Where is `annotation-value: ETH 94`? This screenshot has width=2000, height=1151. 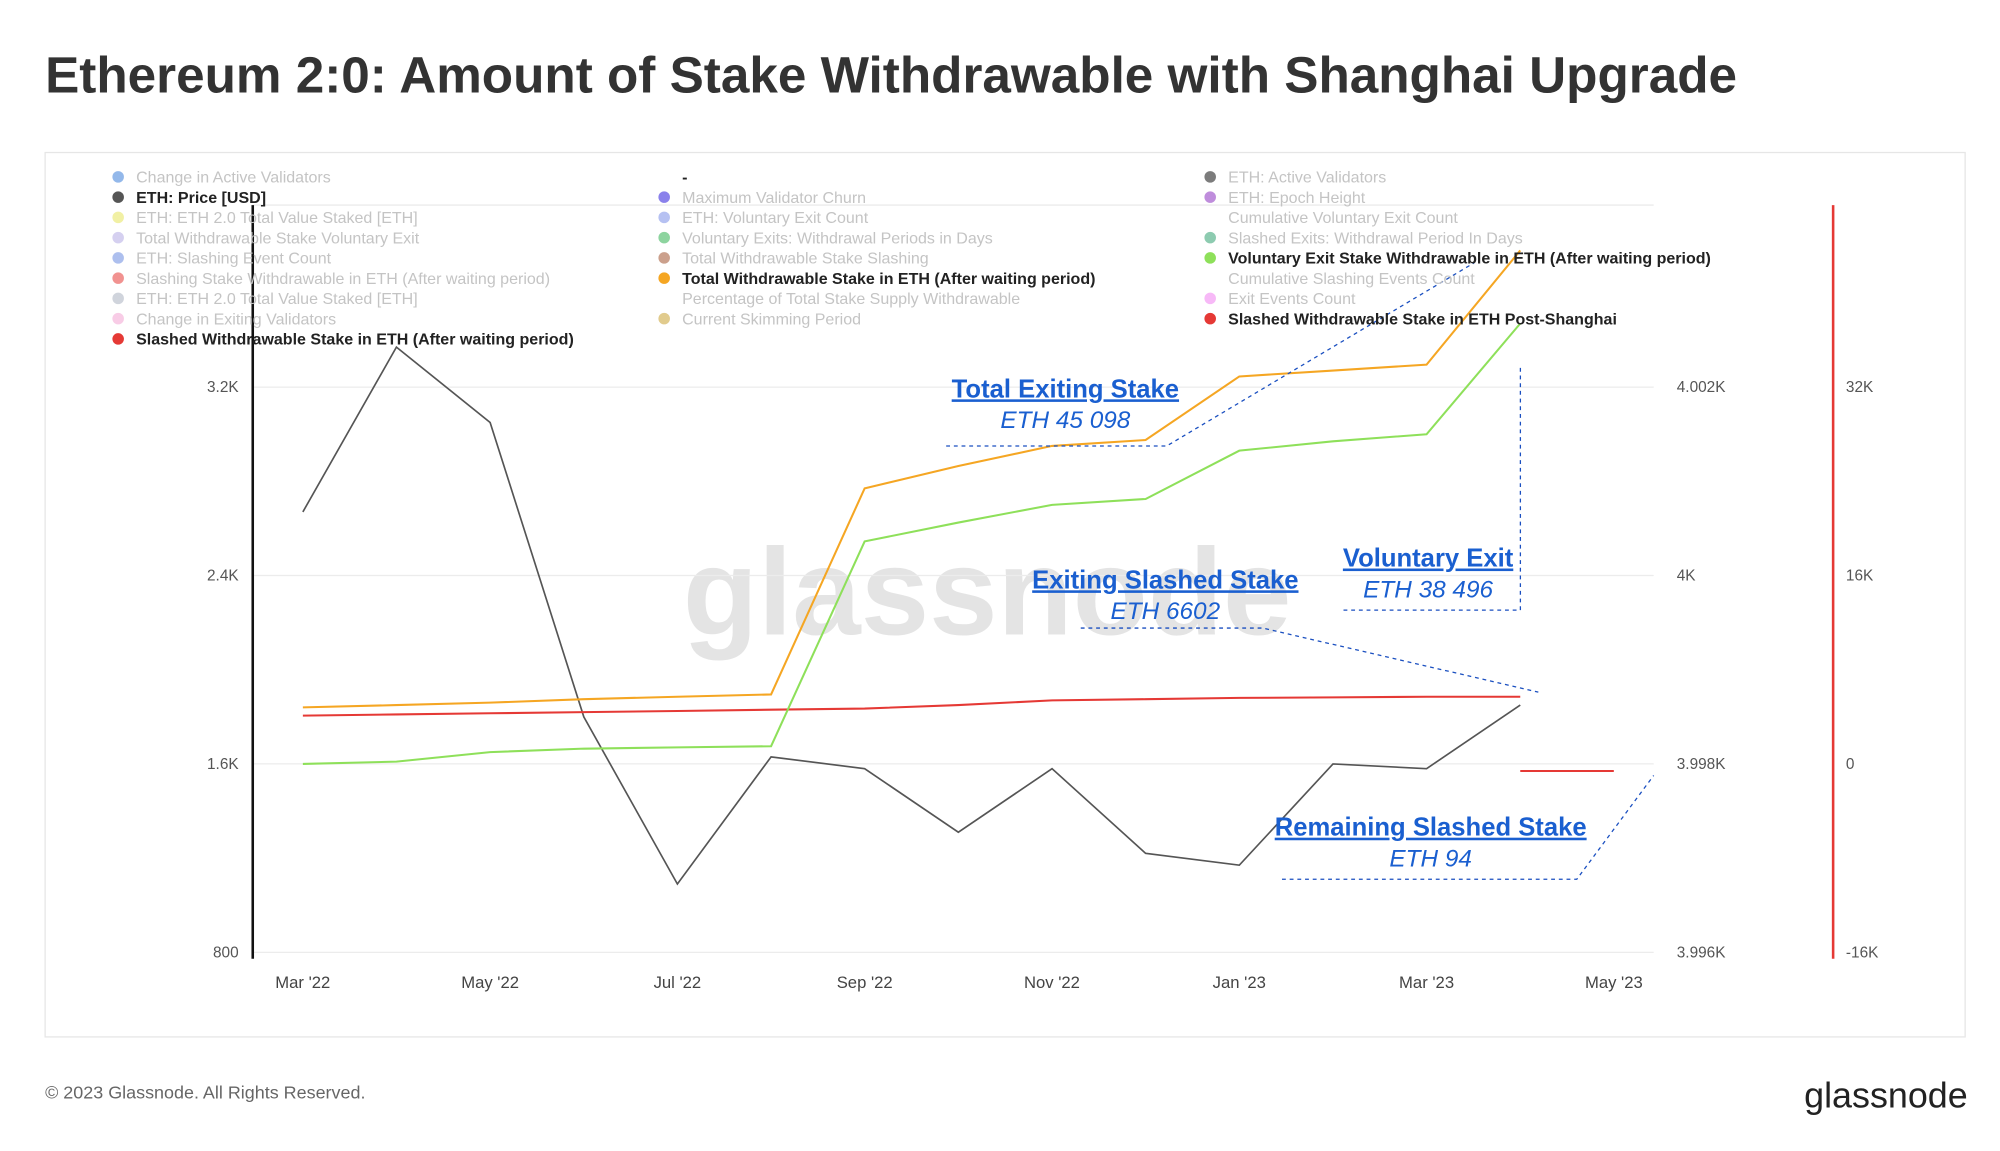 annotation-value: ETH 94 is located at coordinates (1430, 858).